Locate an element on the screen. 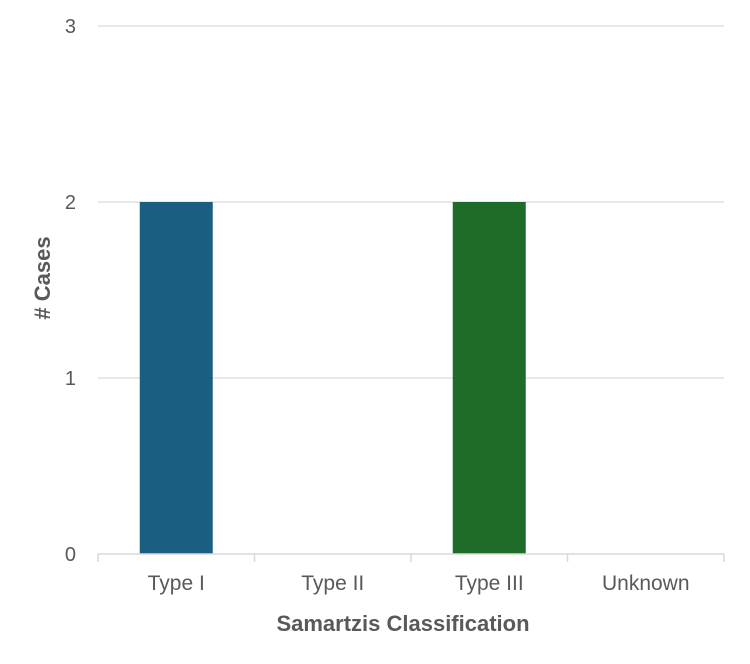 Image resolution: width=750 pixels, height=664 pixels. bar-type-iii is located at coordinates (489, 378).